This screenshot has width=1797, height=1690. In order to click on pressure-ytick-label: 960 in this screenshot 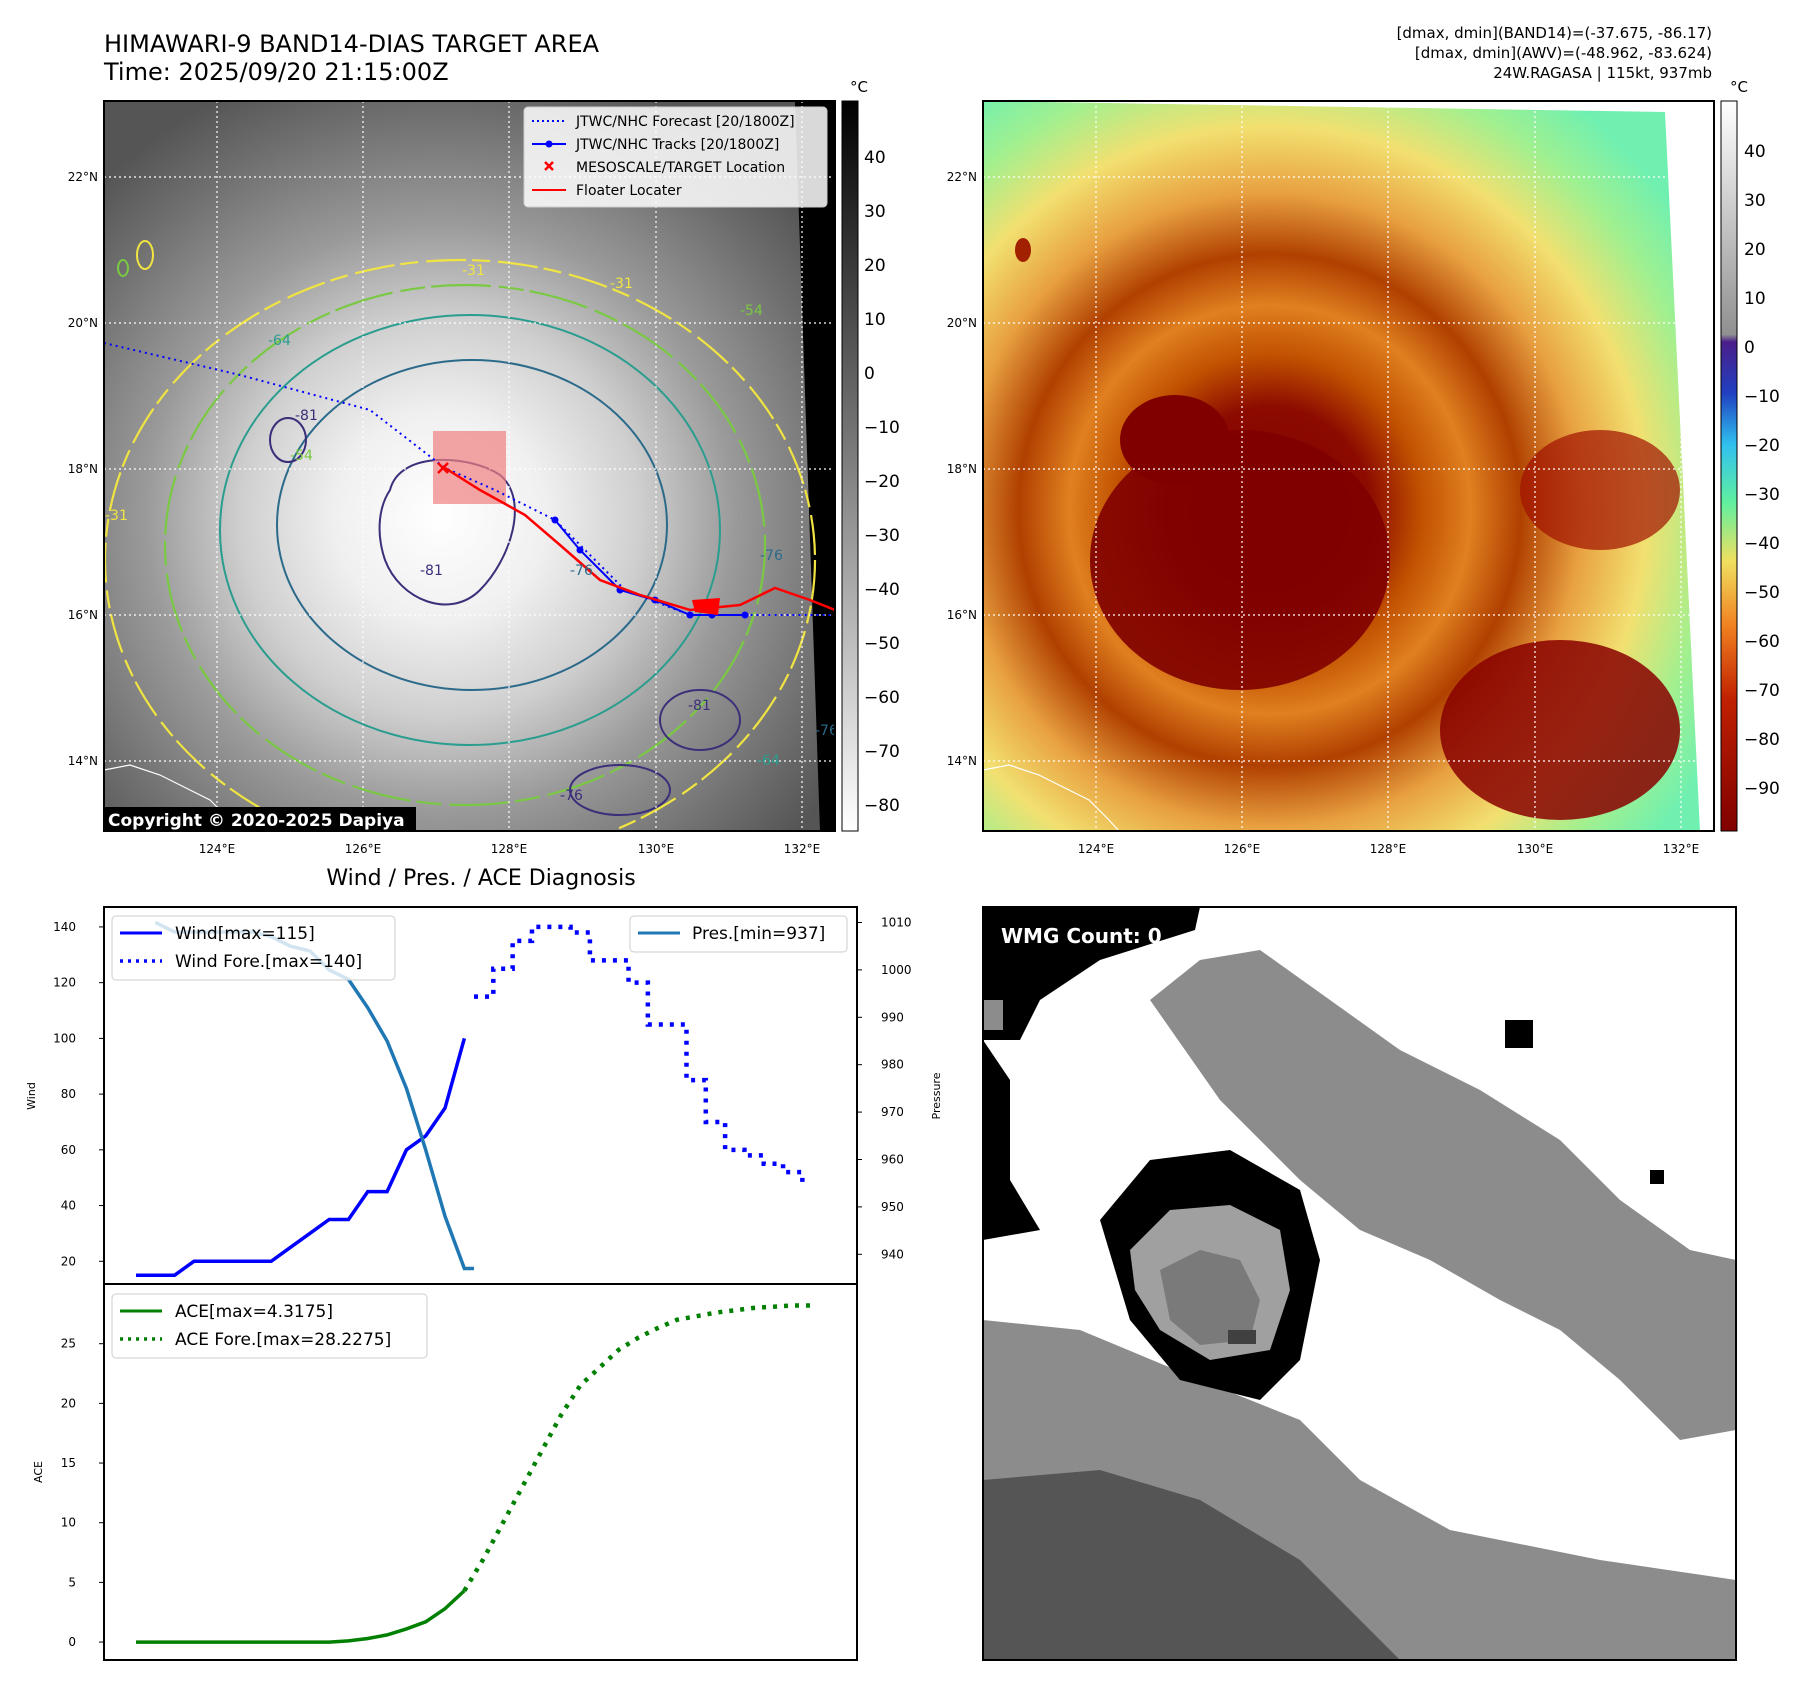, I will do `click(892, 1159)`.